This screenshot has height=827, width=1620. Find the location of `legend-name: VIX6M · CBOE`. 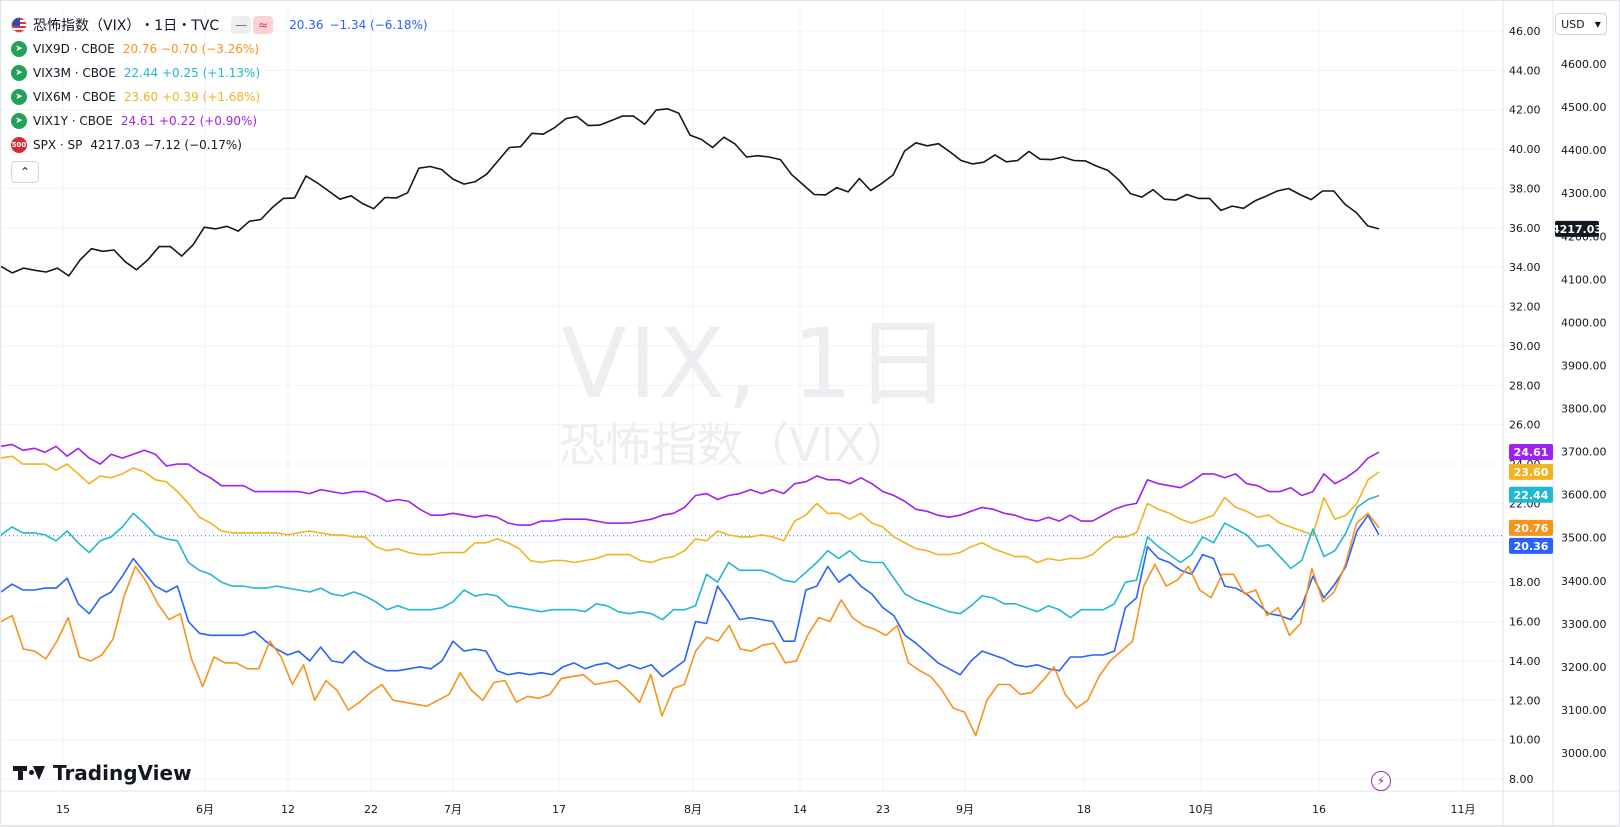

legend-name: VIX6M · CBOE is located at coordinates (74, 97).